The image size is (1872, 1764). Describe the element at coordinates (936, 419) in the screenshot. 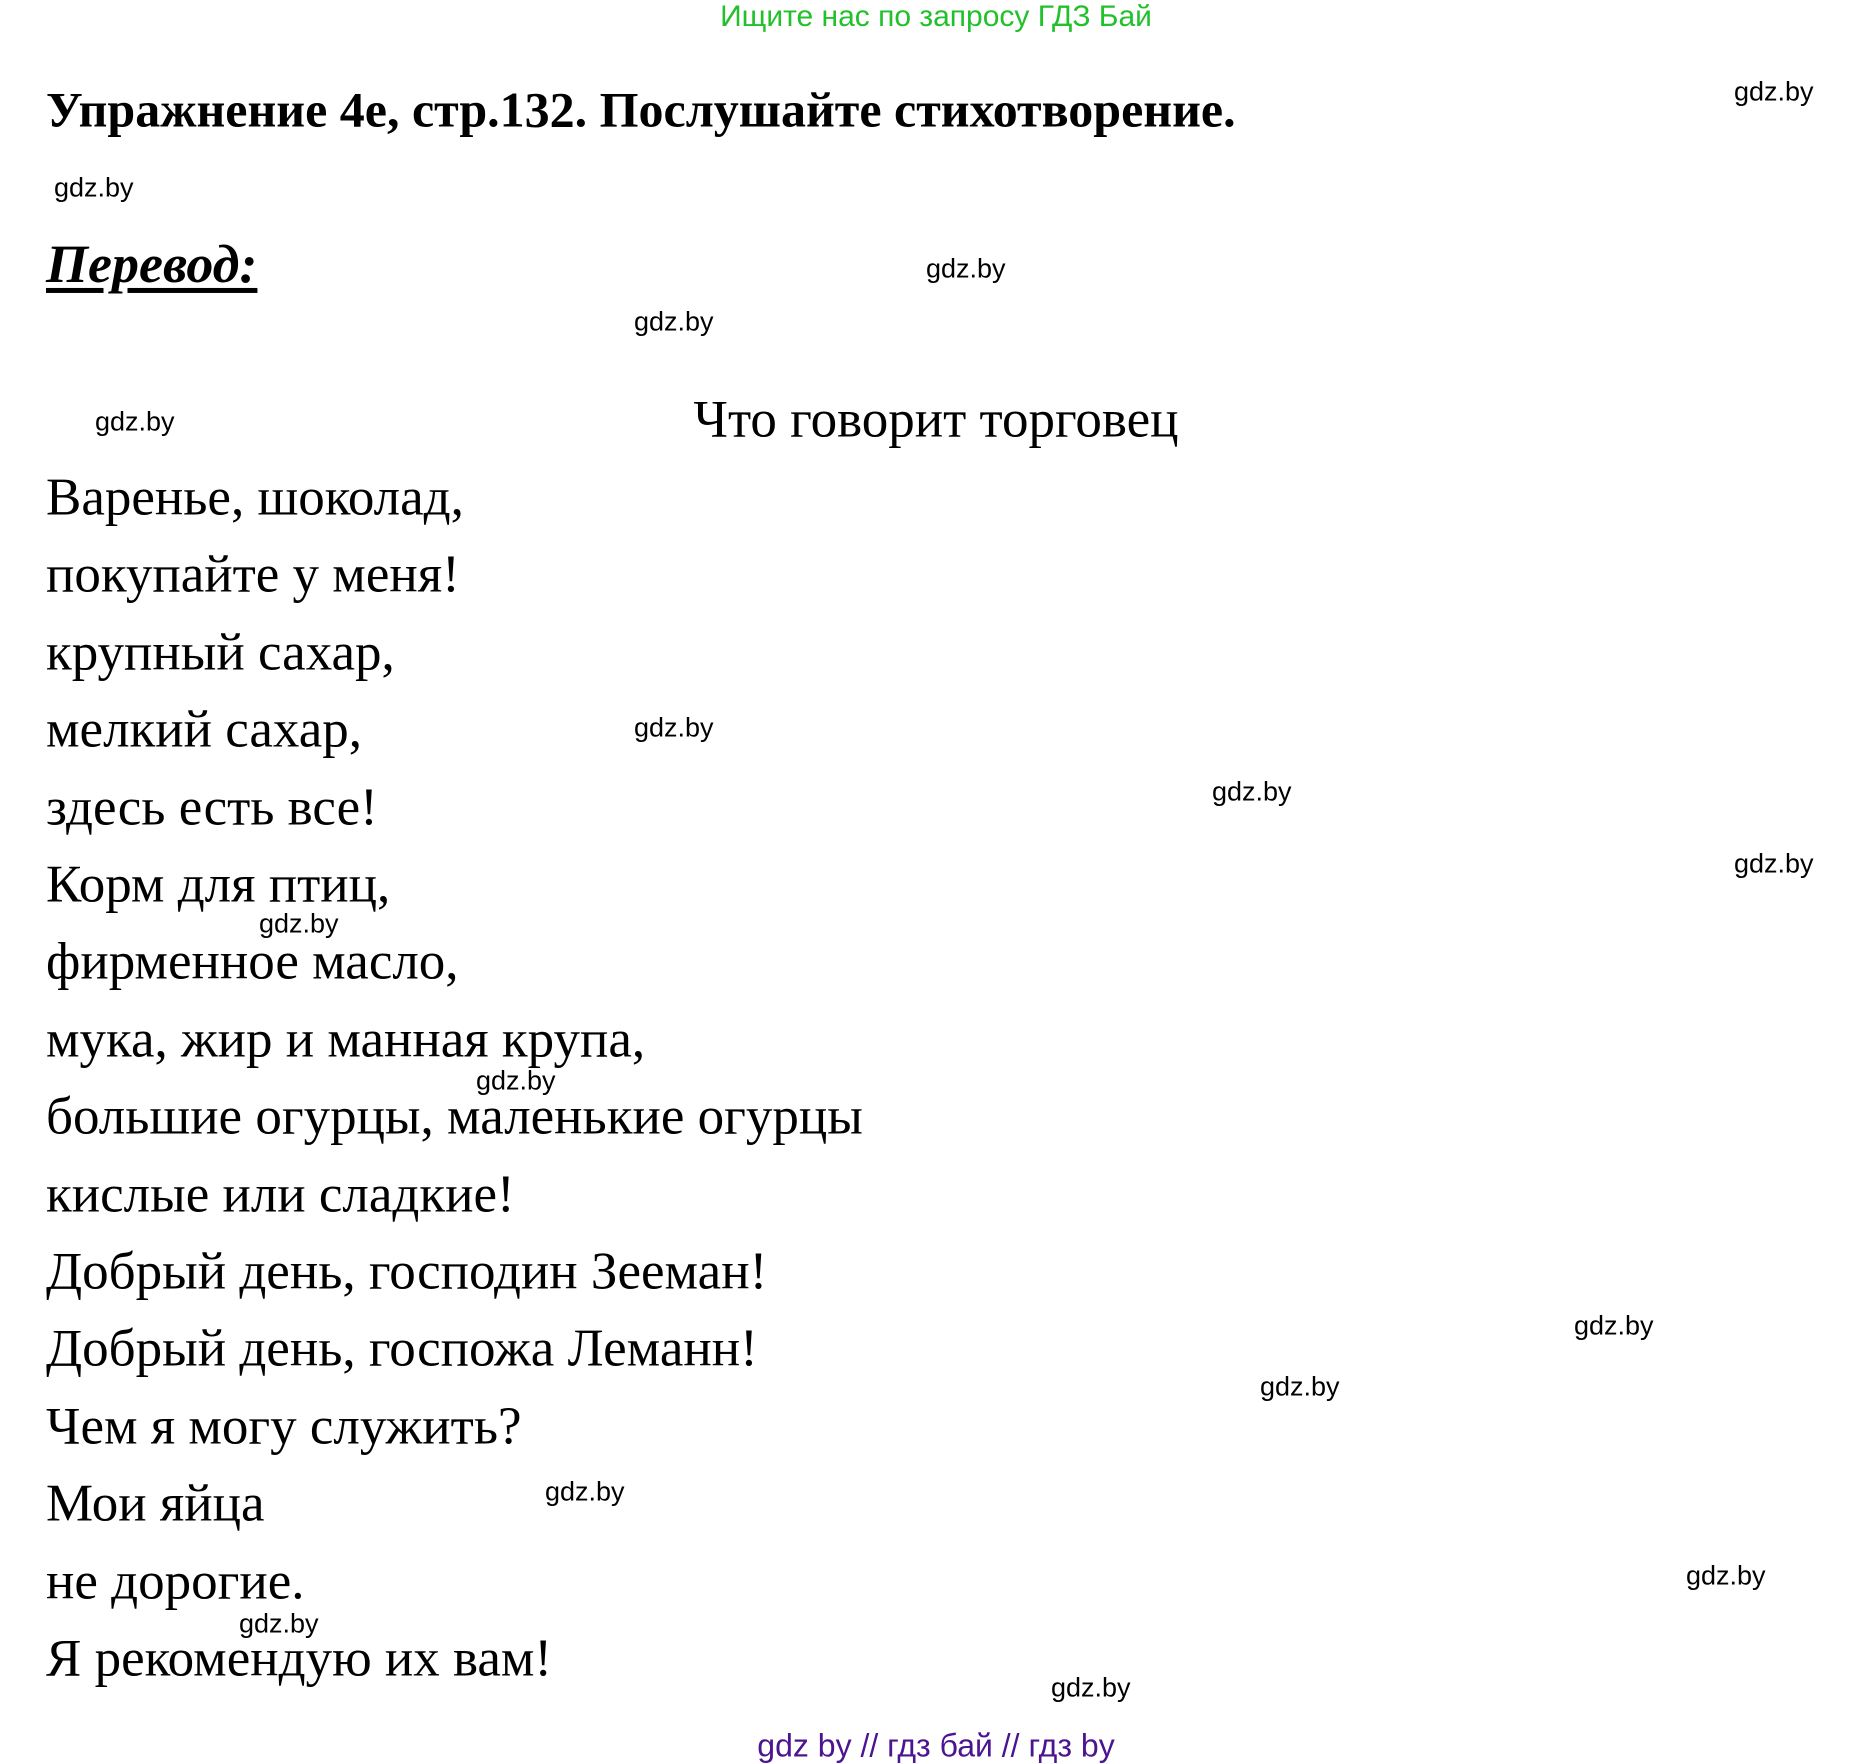

I see `poem-title: Что говорит торговец` at that location.